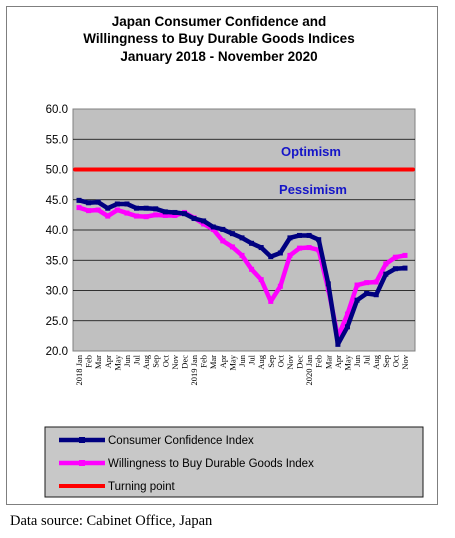 The image size is (455, 538). I want to click on y-axis-ticks: 20.0 25.0 30.0 35.0 40.0 45.0 50.0 55.0 60.0, so click(57, 231).